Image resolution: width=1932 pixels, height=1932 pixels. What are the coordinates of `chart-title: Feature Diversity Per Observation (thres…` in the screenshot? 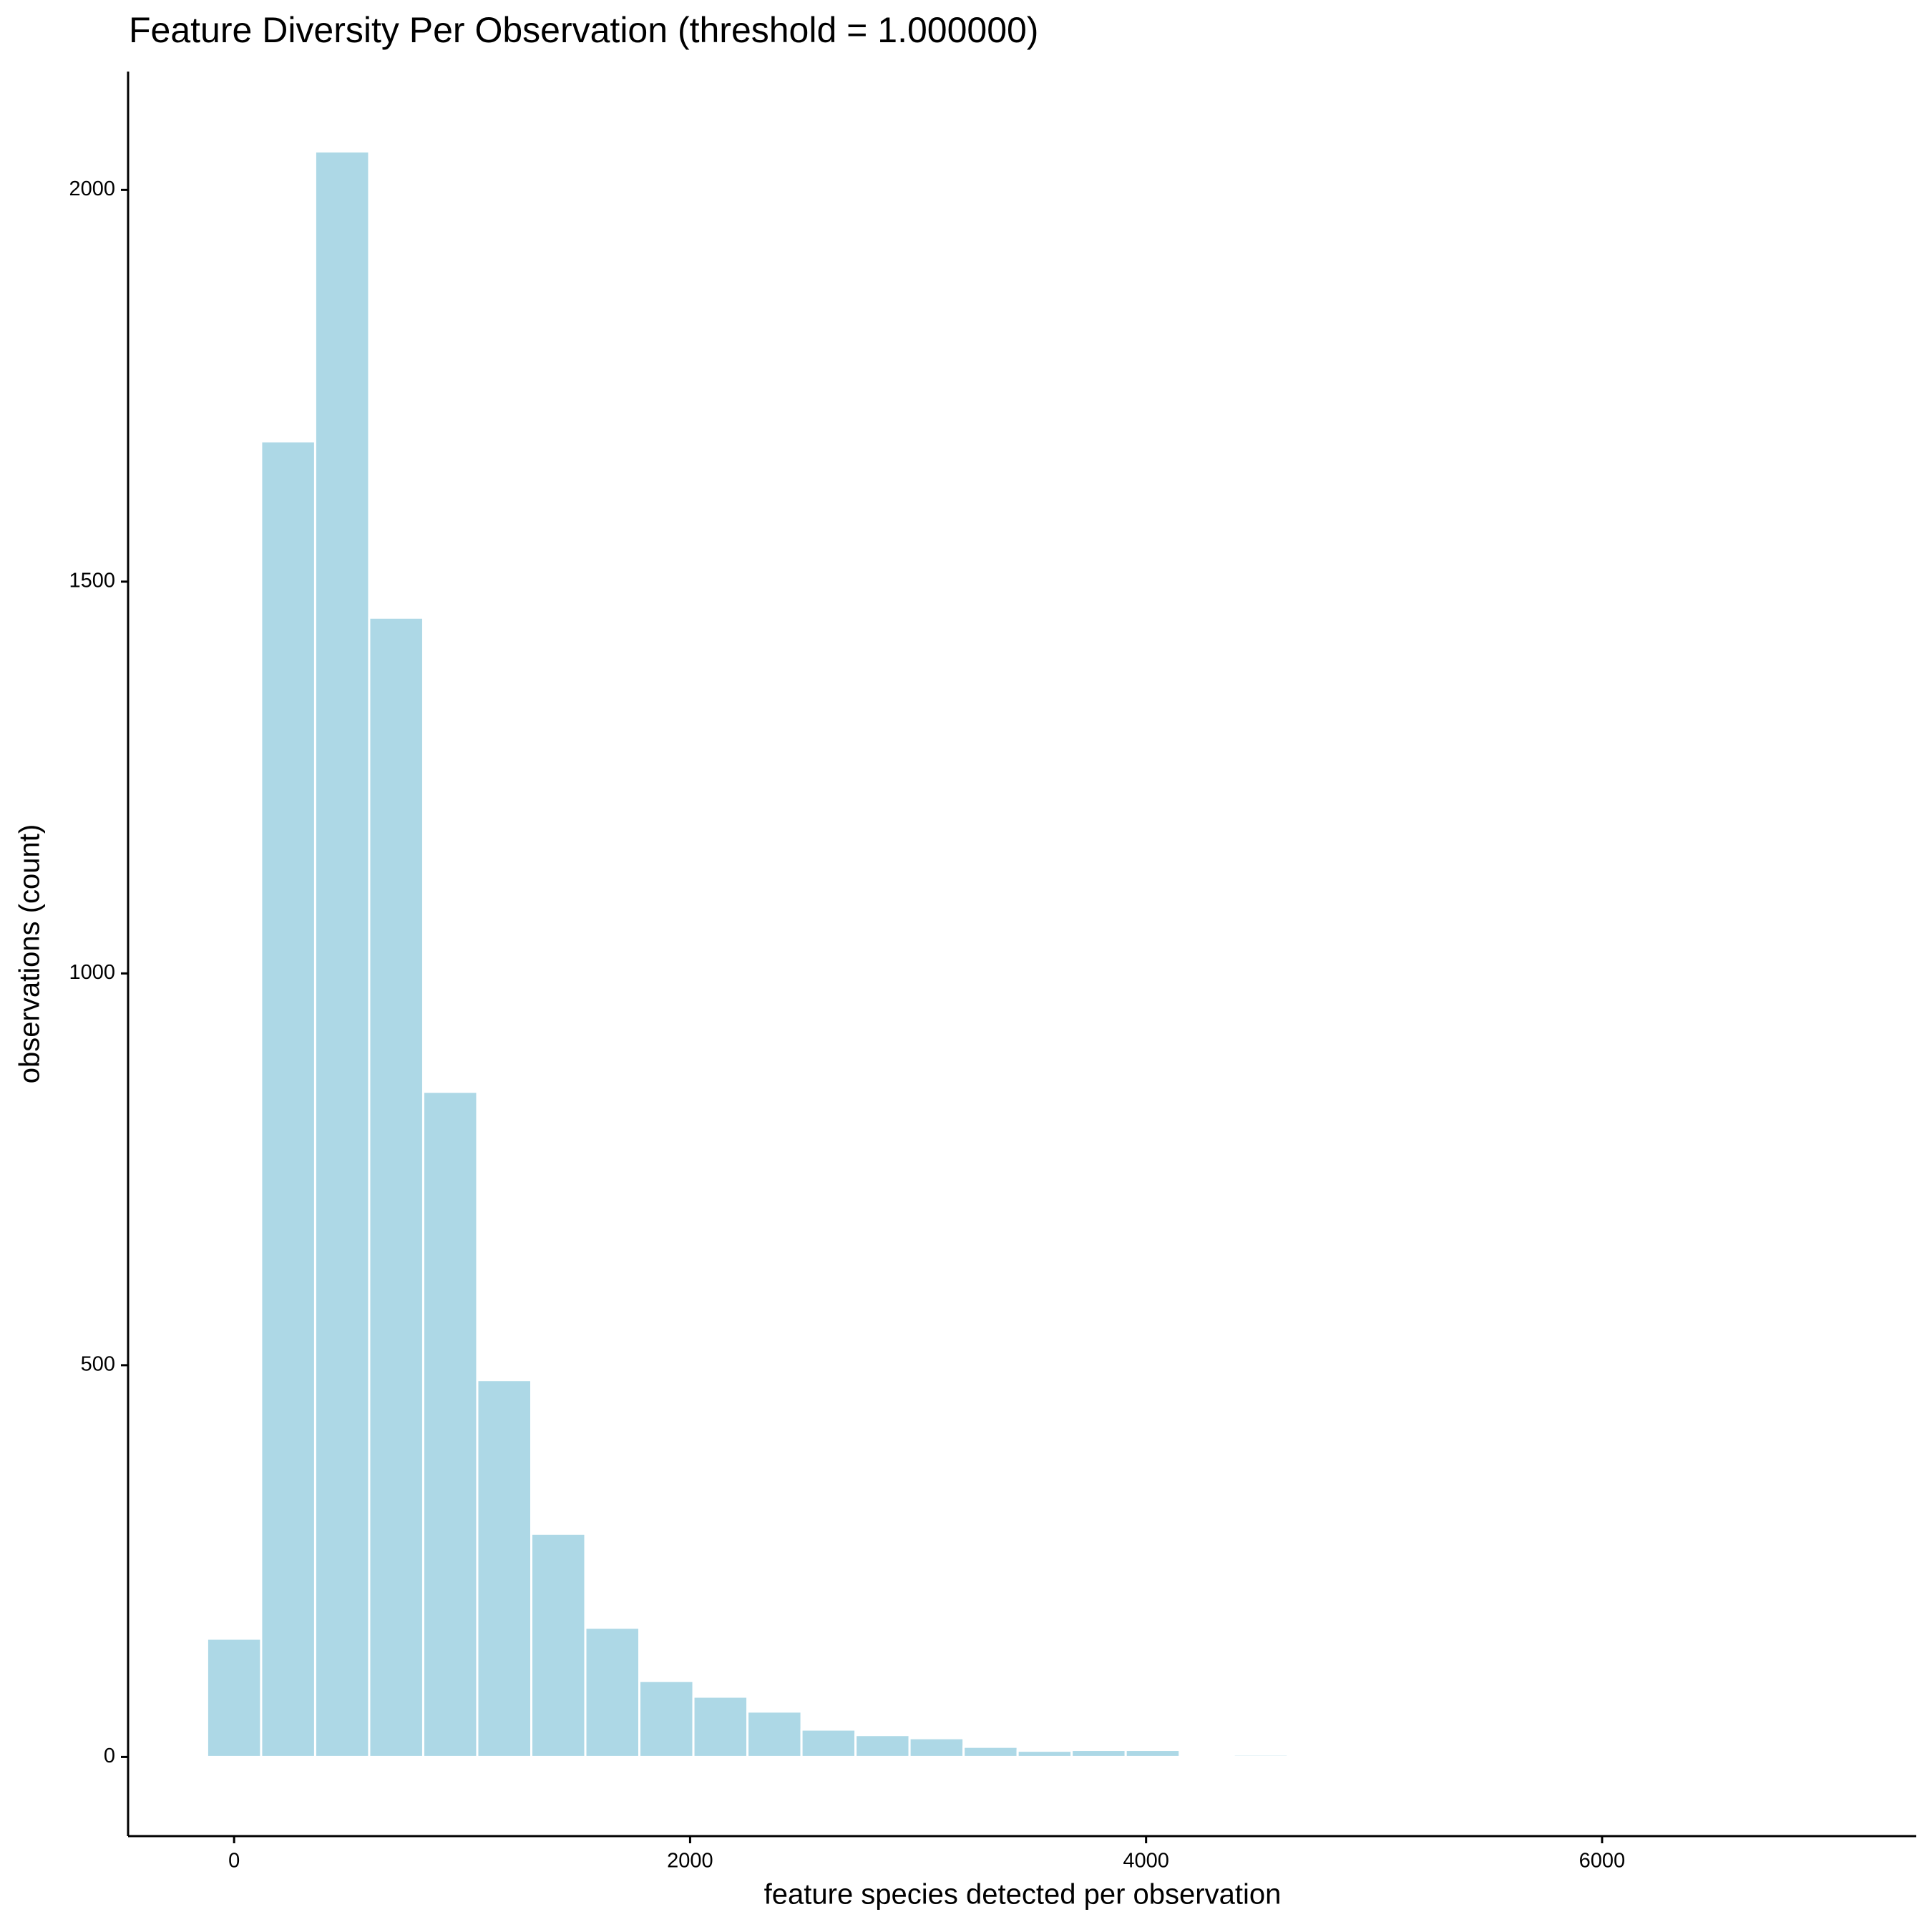 It's located at (583, 30).